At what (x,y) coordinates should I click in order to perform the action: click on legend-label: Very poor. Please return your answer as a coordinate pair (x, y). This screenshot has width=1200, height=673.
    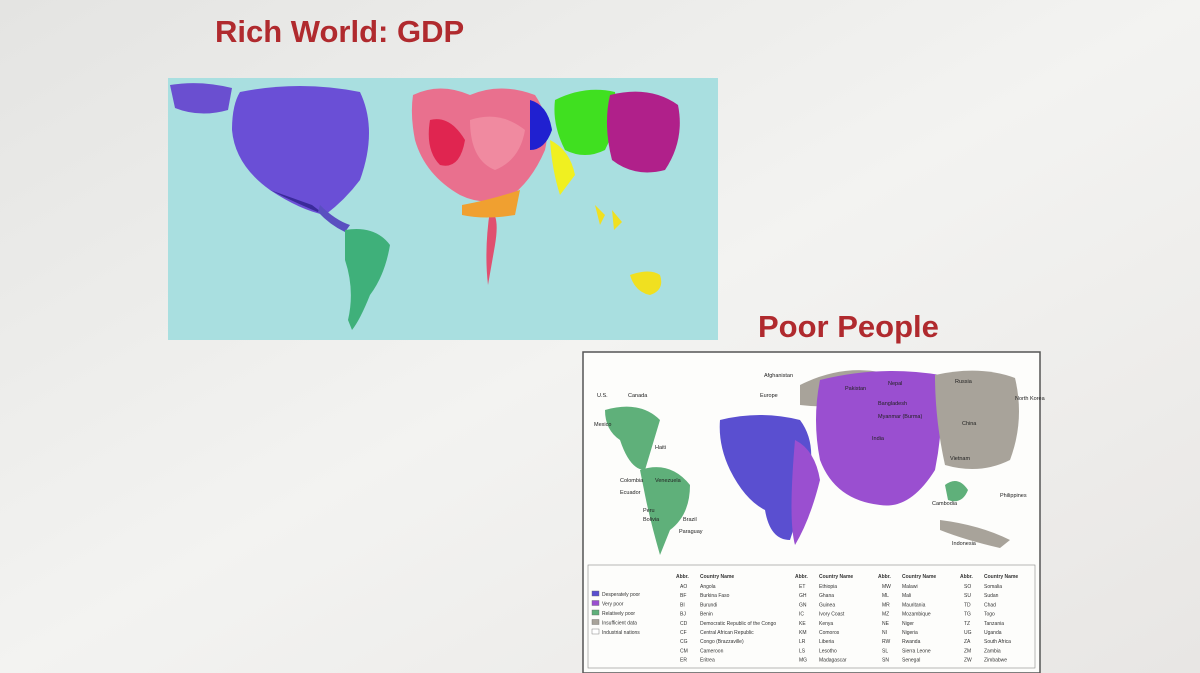
    Looking at the image, I should click on (613, 605).